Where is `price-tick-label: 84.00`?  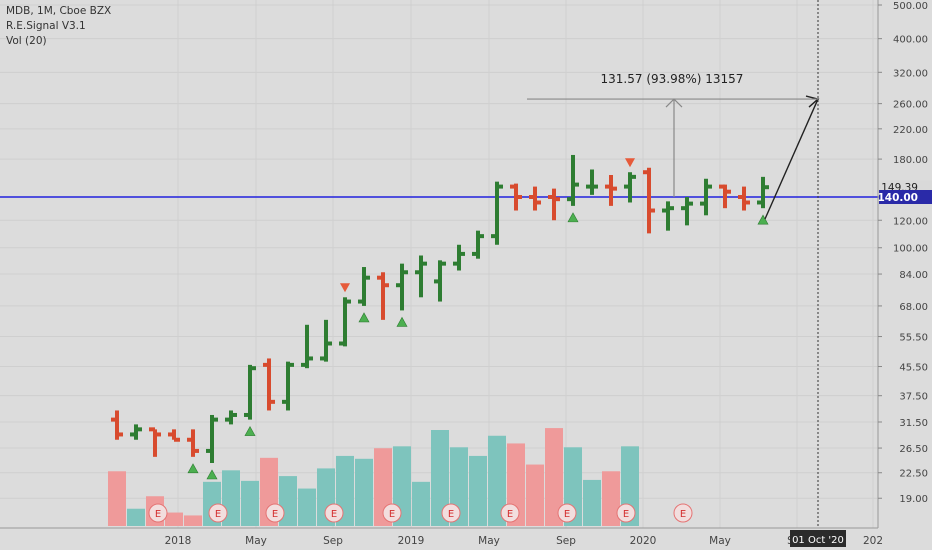
price-tick-label: 84.00 is located at coordinates (913, 275).